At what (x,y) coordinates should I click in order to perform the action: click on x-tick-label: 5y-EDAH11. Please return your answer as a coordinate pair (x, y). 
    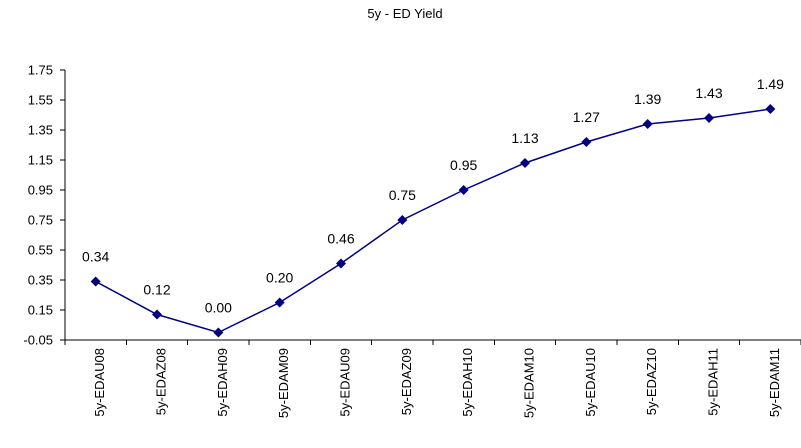
    Looking at the image, I should click on (713, 382).